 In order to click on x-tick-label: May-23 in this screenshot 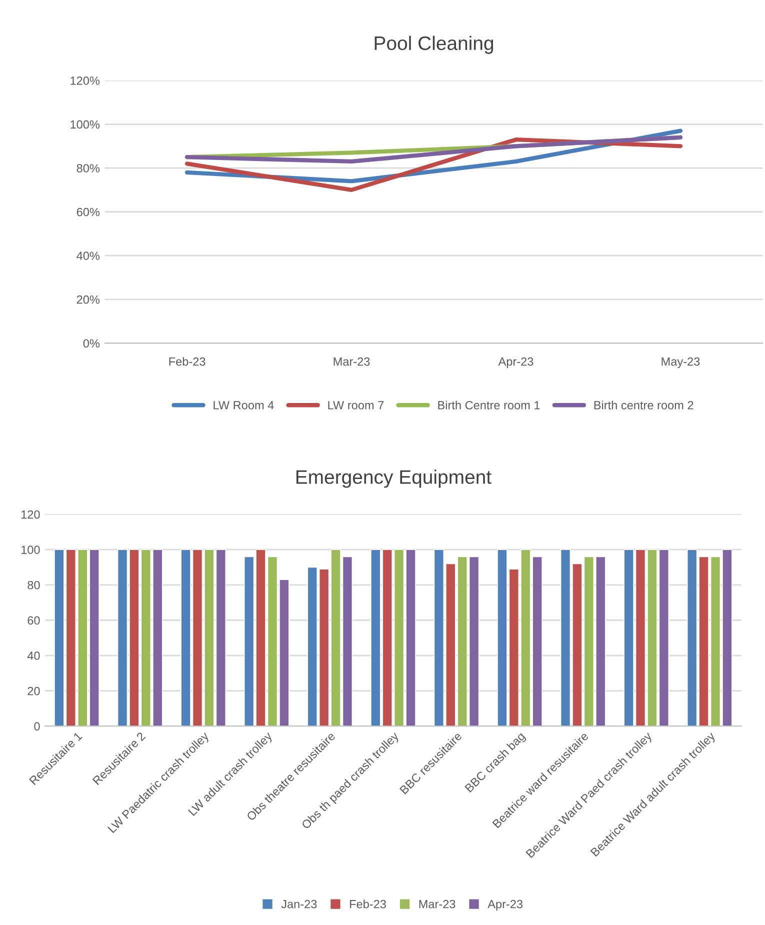, I will do `click(681, 362)`.